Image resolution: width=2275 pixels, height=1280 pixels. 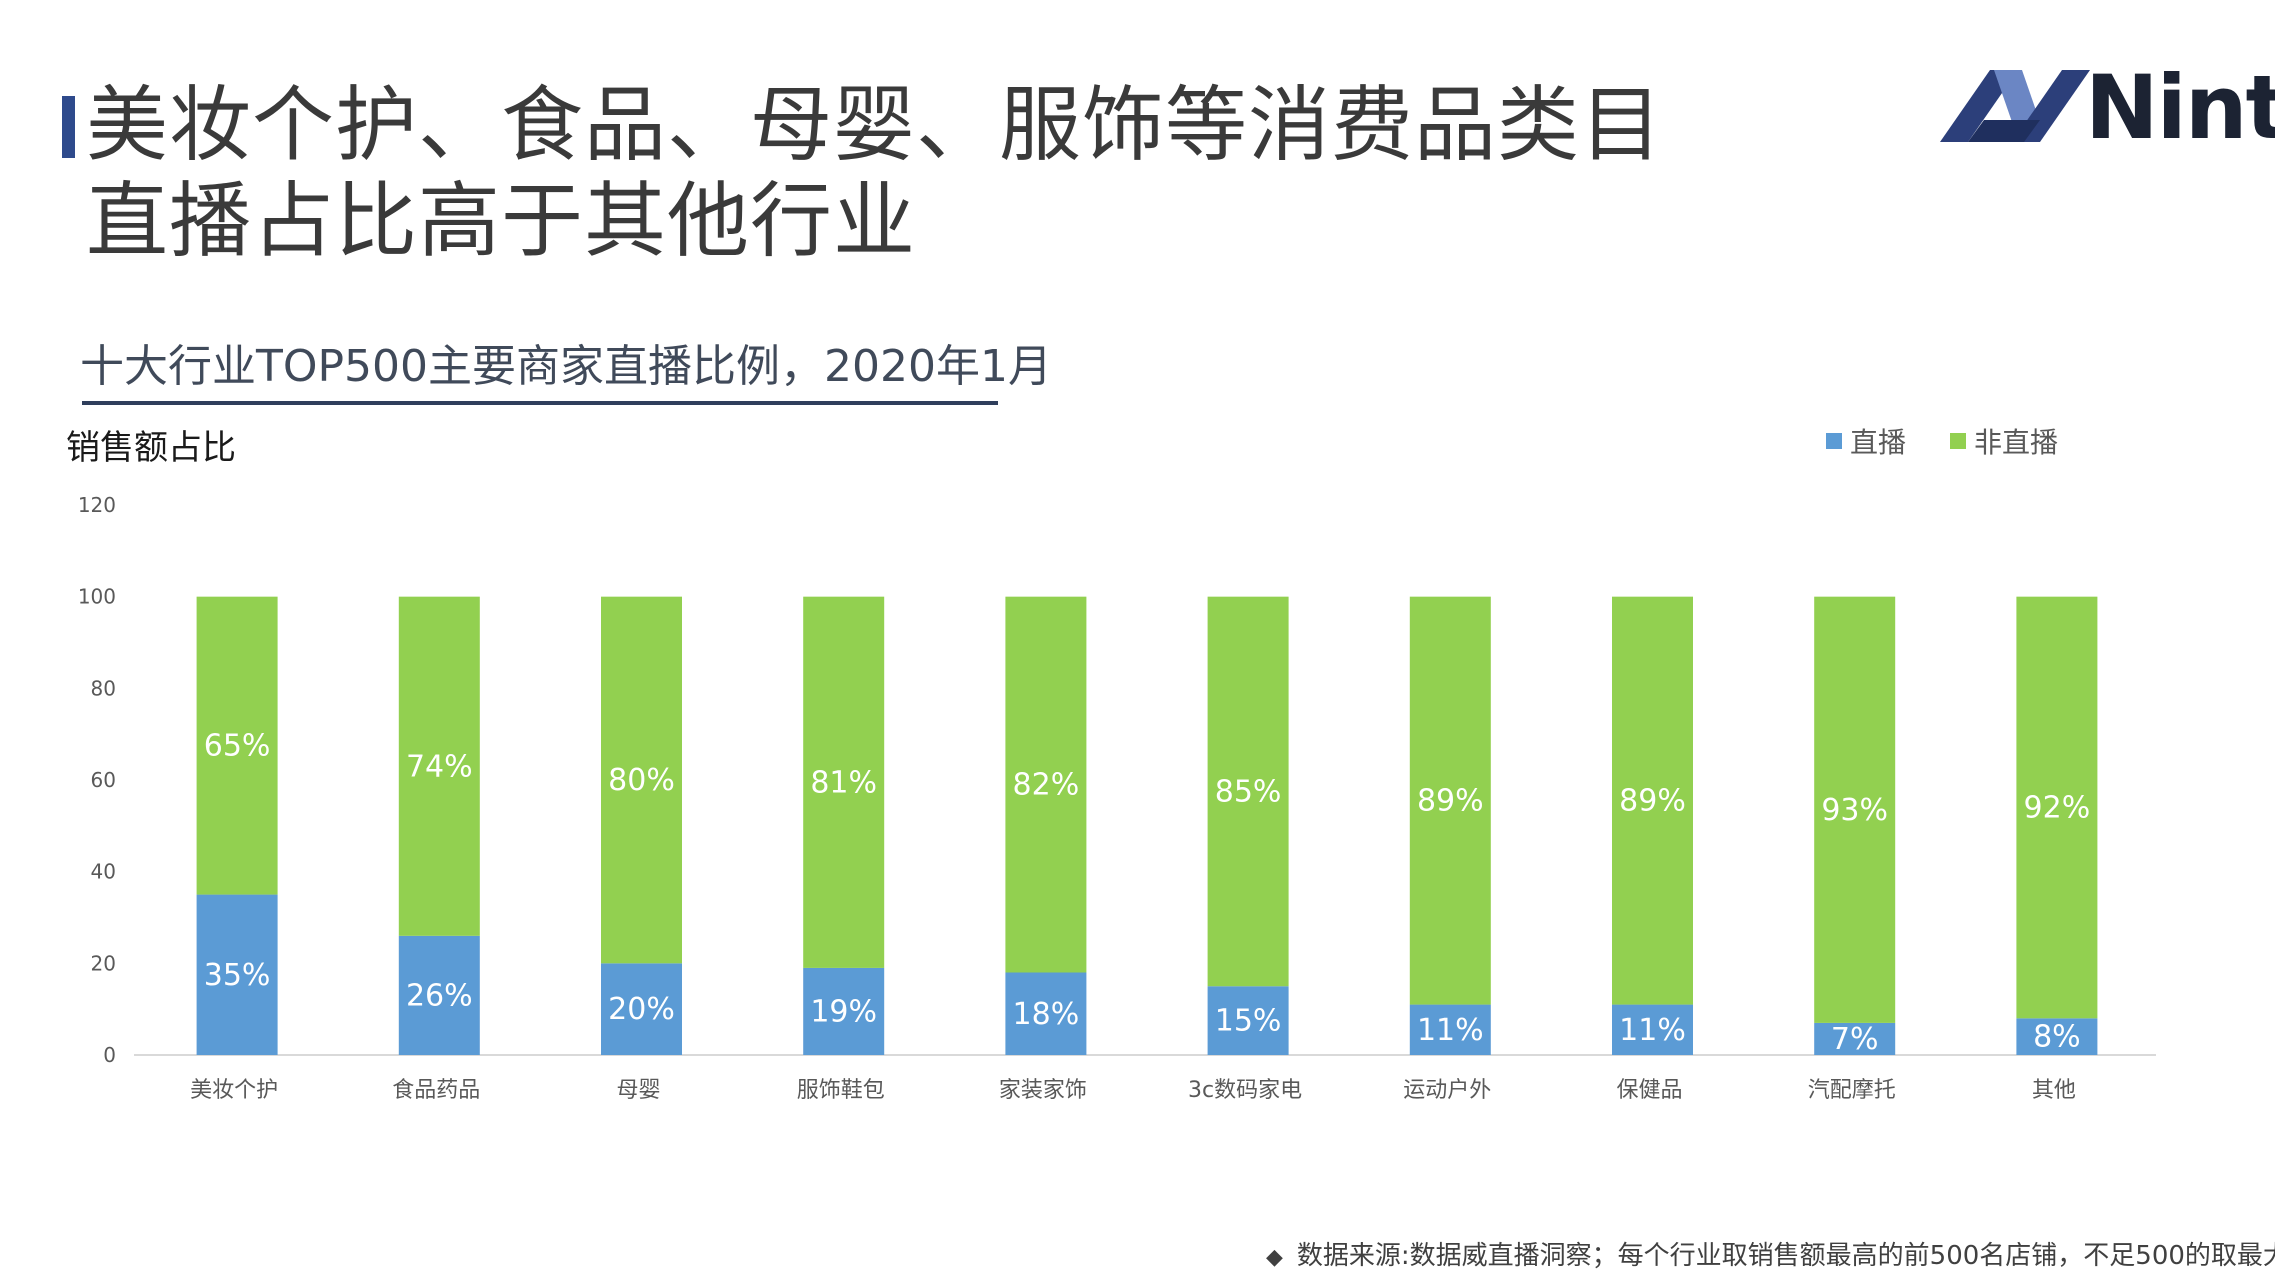 I want to click on page-title-line-2: 直播占比高于其他行业, so click(x=501, y=221).